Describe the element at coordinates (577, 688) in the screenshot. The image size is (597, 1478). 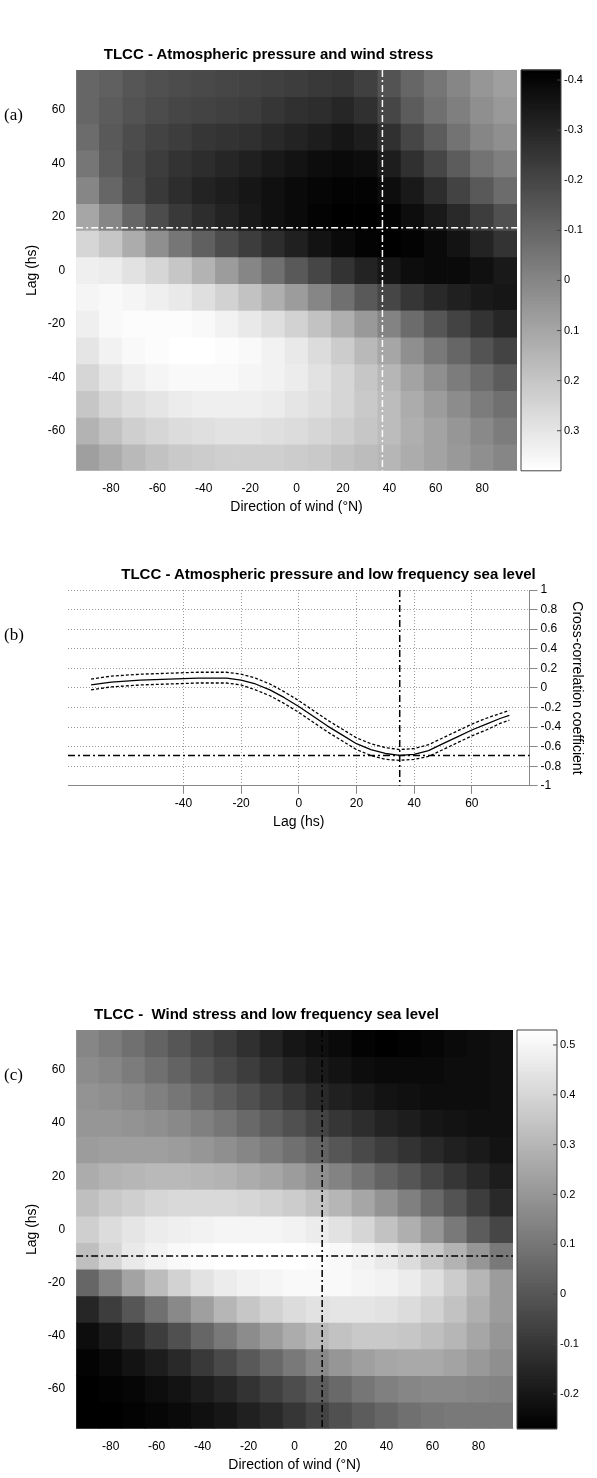
I see `y-axis-title: Cross-correlation coefficient` at that location.